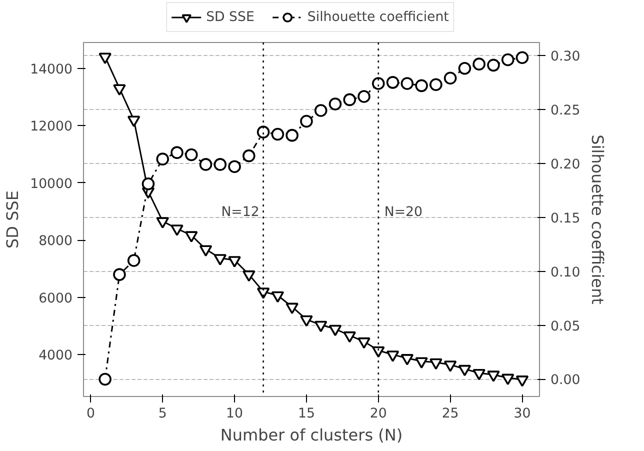 The image size is (644, 451). I want to click on x-tick-label: 5, so click(162, 414).